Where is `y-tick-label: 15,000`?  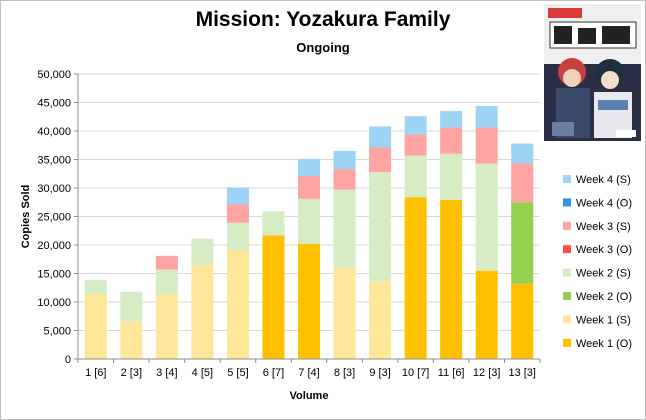 y-tick-label: 15,000 is located at coordinates (54, 275).